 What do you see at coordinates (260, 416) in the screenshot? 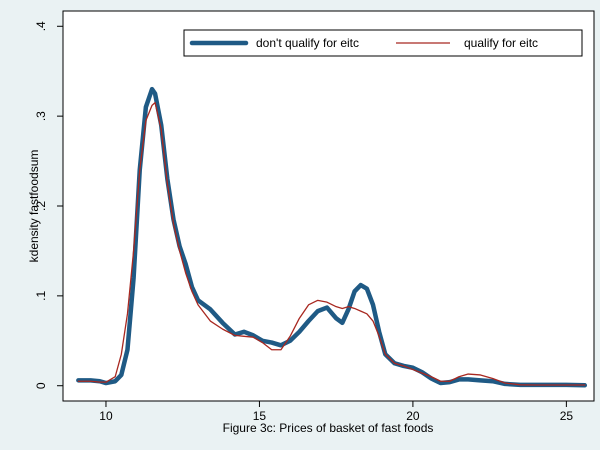
I see `x-tick-label-1: 15` at bounding box center [260, 416].